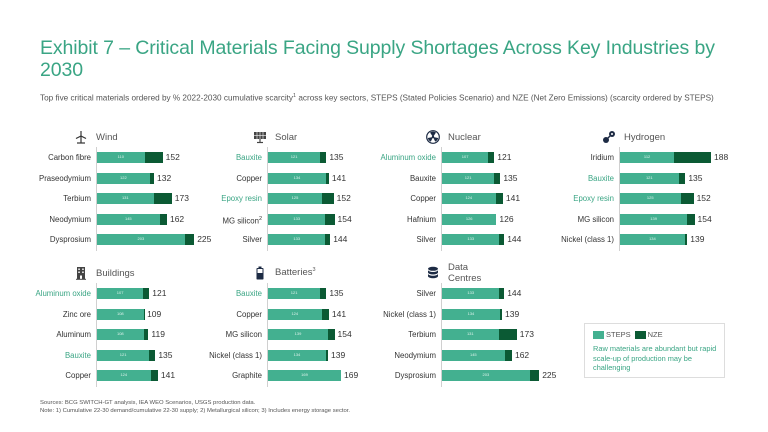 This screenshot has height=432, width=768. What do you see at coordinates (158, 334) in the screenshot?
I see `nze-value-label: 119` at bounding box center [158, 334].